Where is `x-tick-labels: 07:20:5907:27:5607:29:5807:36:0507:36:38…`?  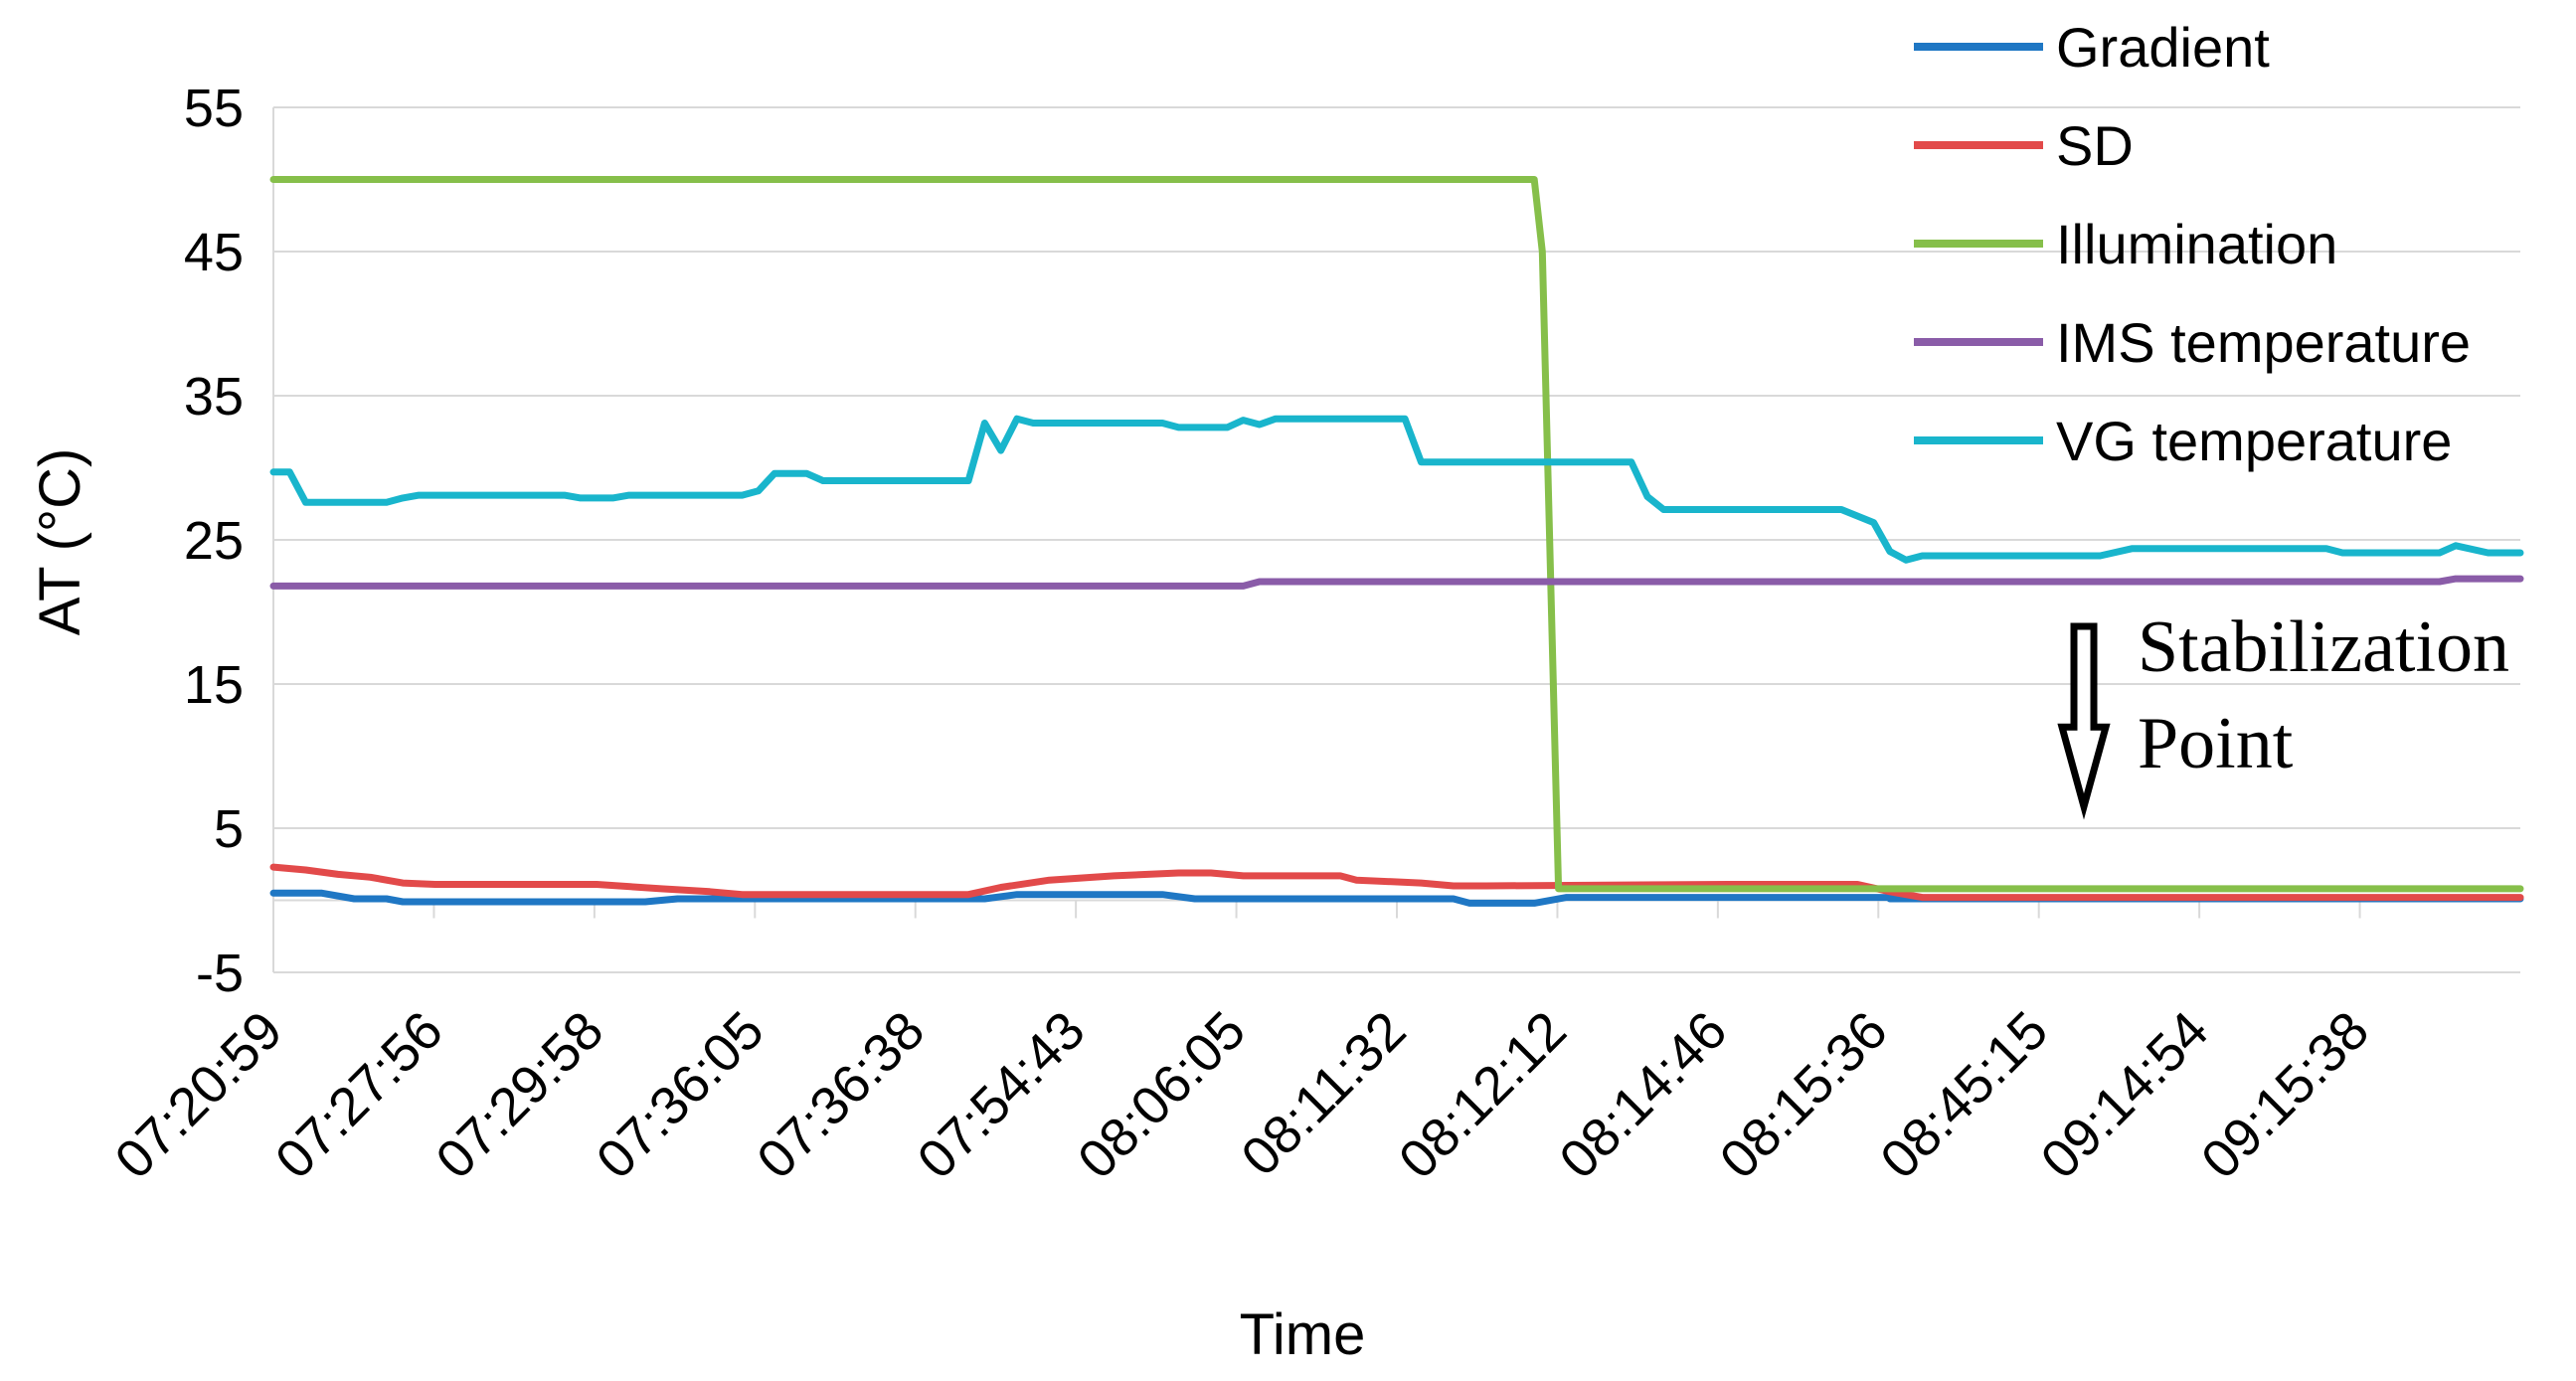
x-tick-labels: 07:20:5907:27:5607:29:5807:36:0507:36:38… is located at coordinates (1241, 1095).